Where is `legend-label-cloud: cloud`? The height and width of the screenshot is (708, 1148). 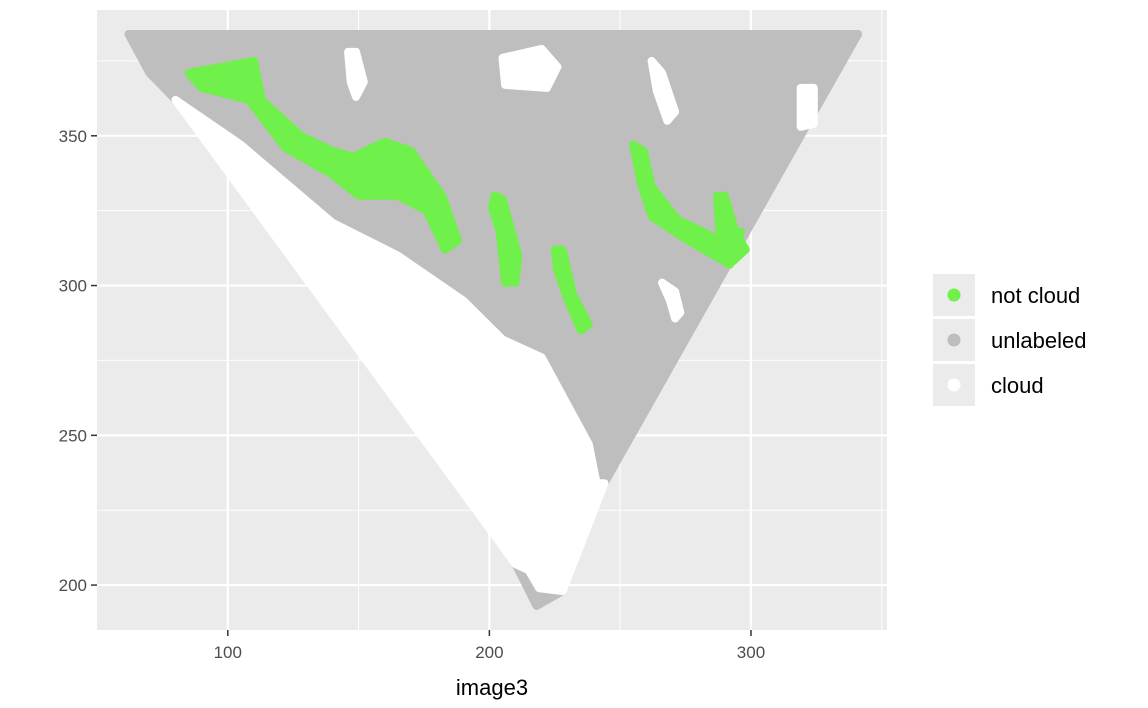
legend-label-cloud: cloud is located at coordinates (1017, 385).